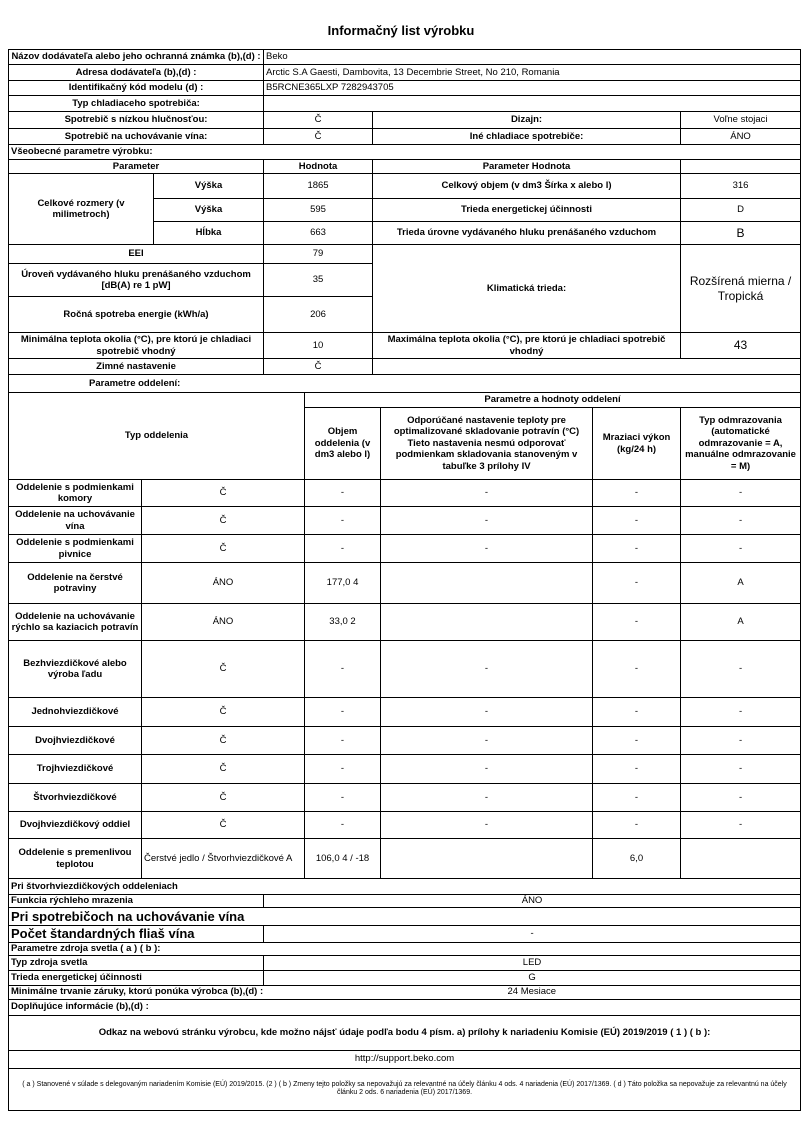 The height and width of the screenshot is (1134, 802). I want to click on design-label: Dizajn:, so click(527, 120).